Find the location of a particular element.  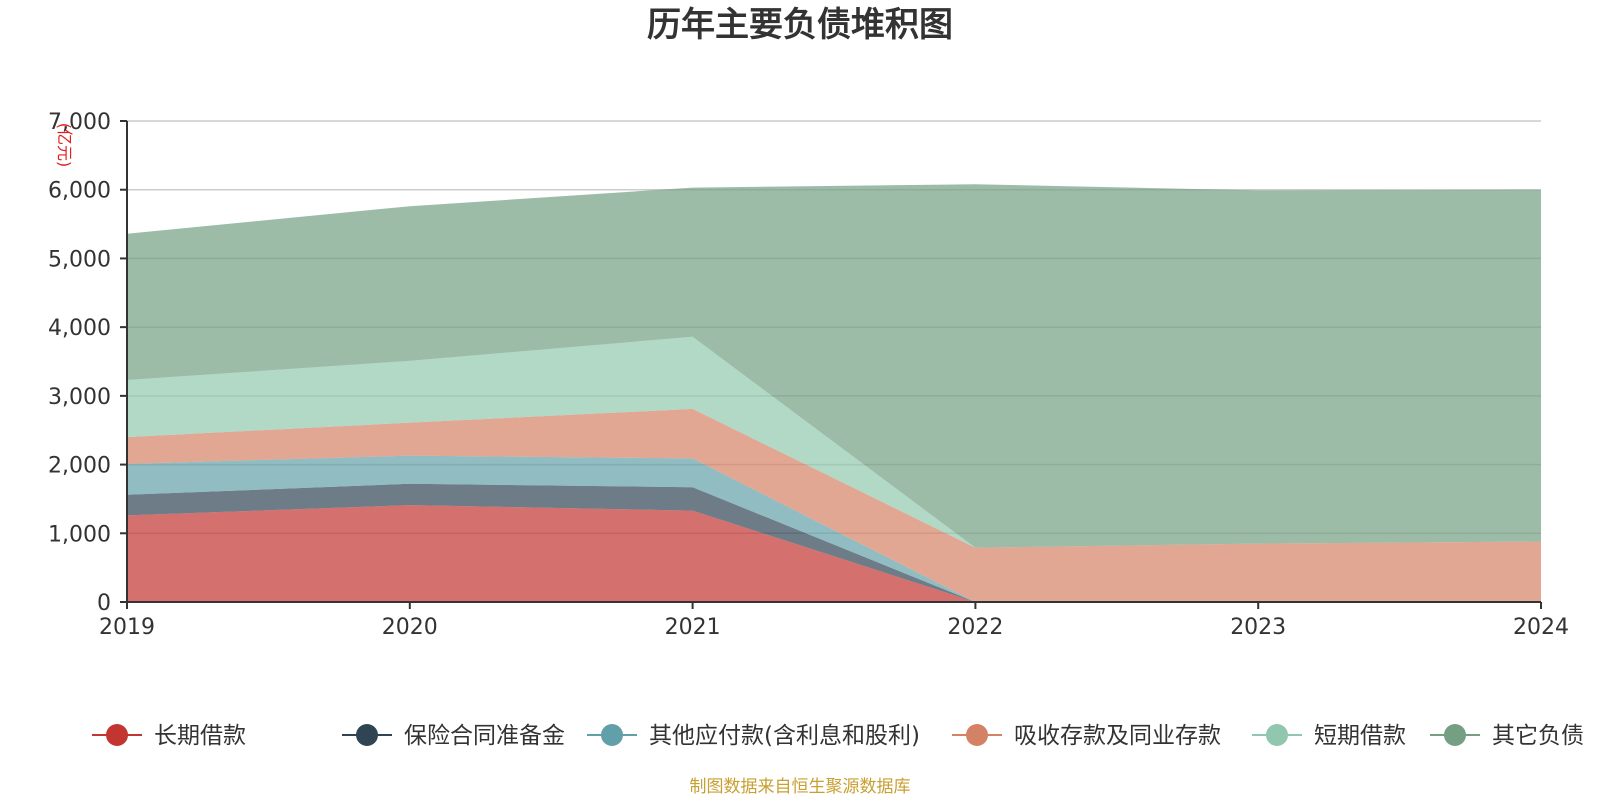

legend-label: 吸收存款及同业存款 is located at coordinates (1117, 736).